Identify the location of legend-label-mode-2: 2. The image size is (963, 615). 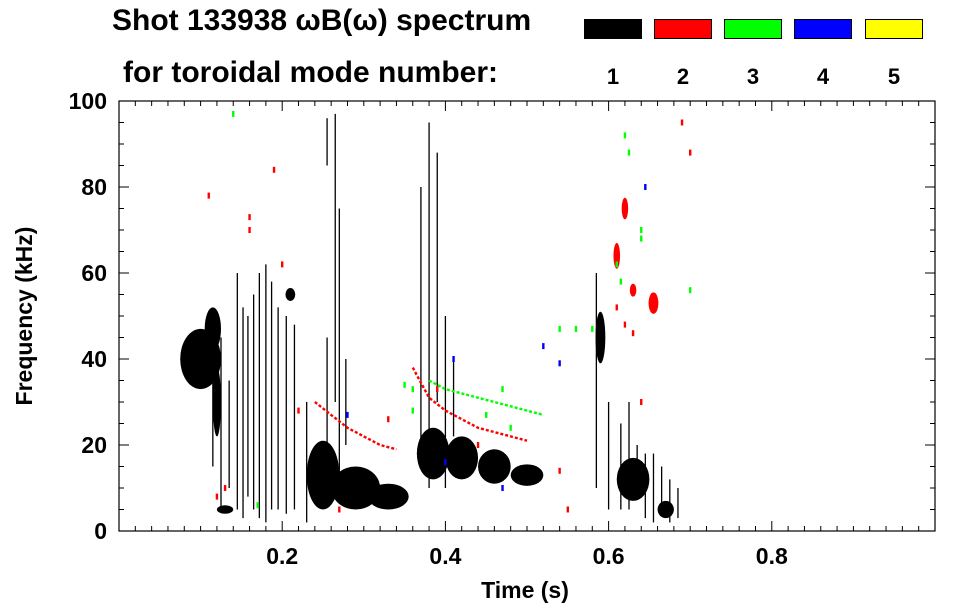
(683, 76).